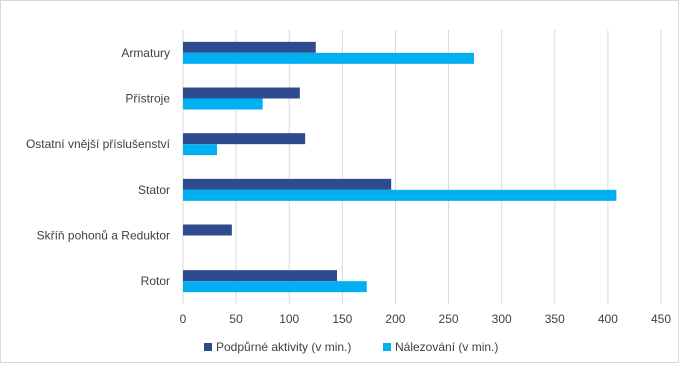  Describe the element at coordinates (446, 347) in the screenshot. I see `legend-label-series-2: Nálezování (v min.)` at that location.